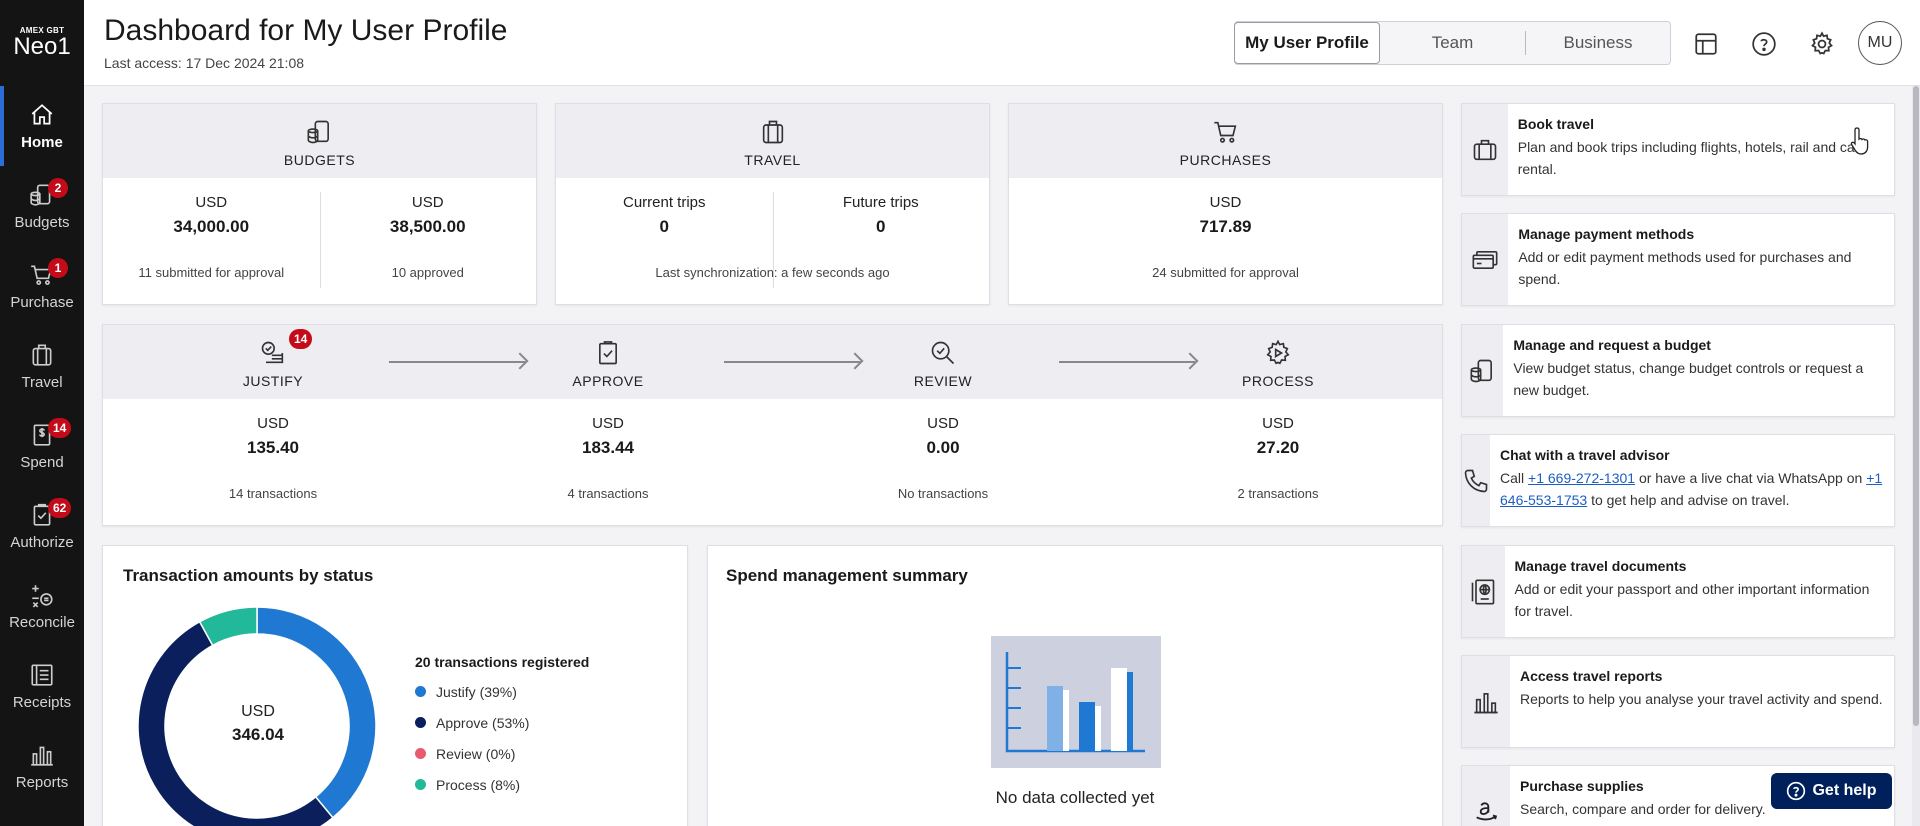 This screenshot has width=1920, height=826. What do you see at coordinates (1706, 44) in the screenshot?
I see `layout-button` at bounding box center [1706, 44].